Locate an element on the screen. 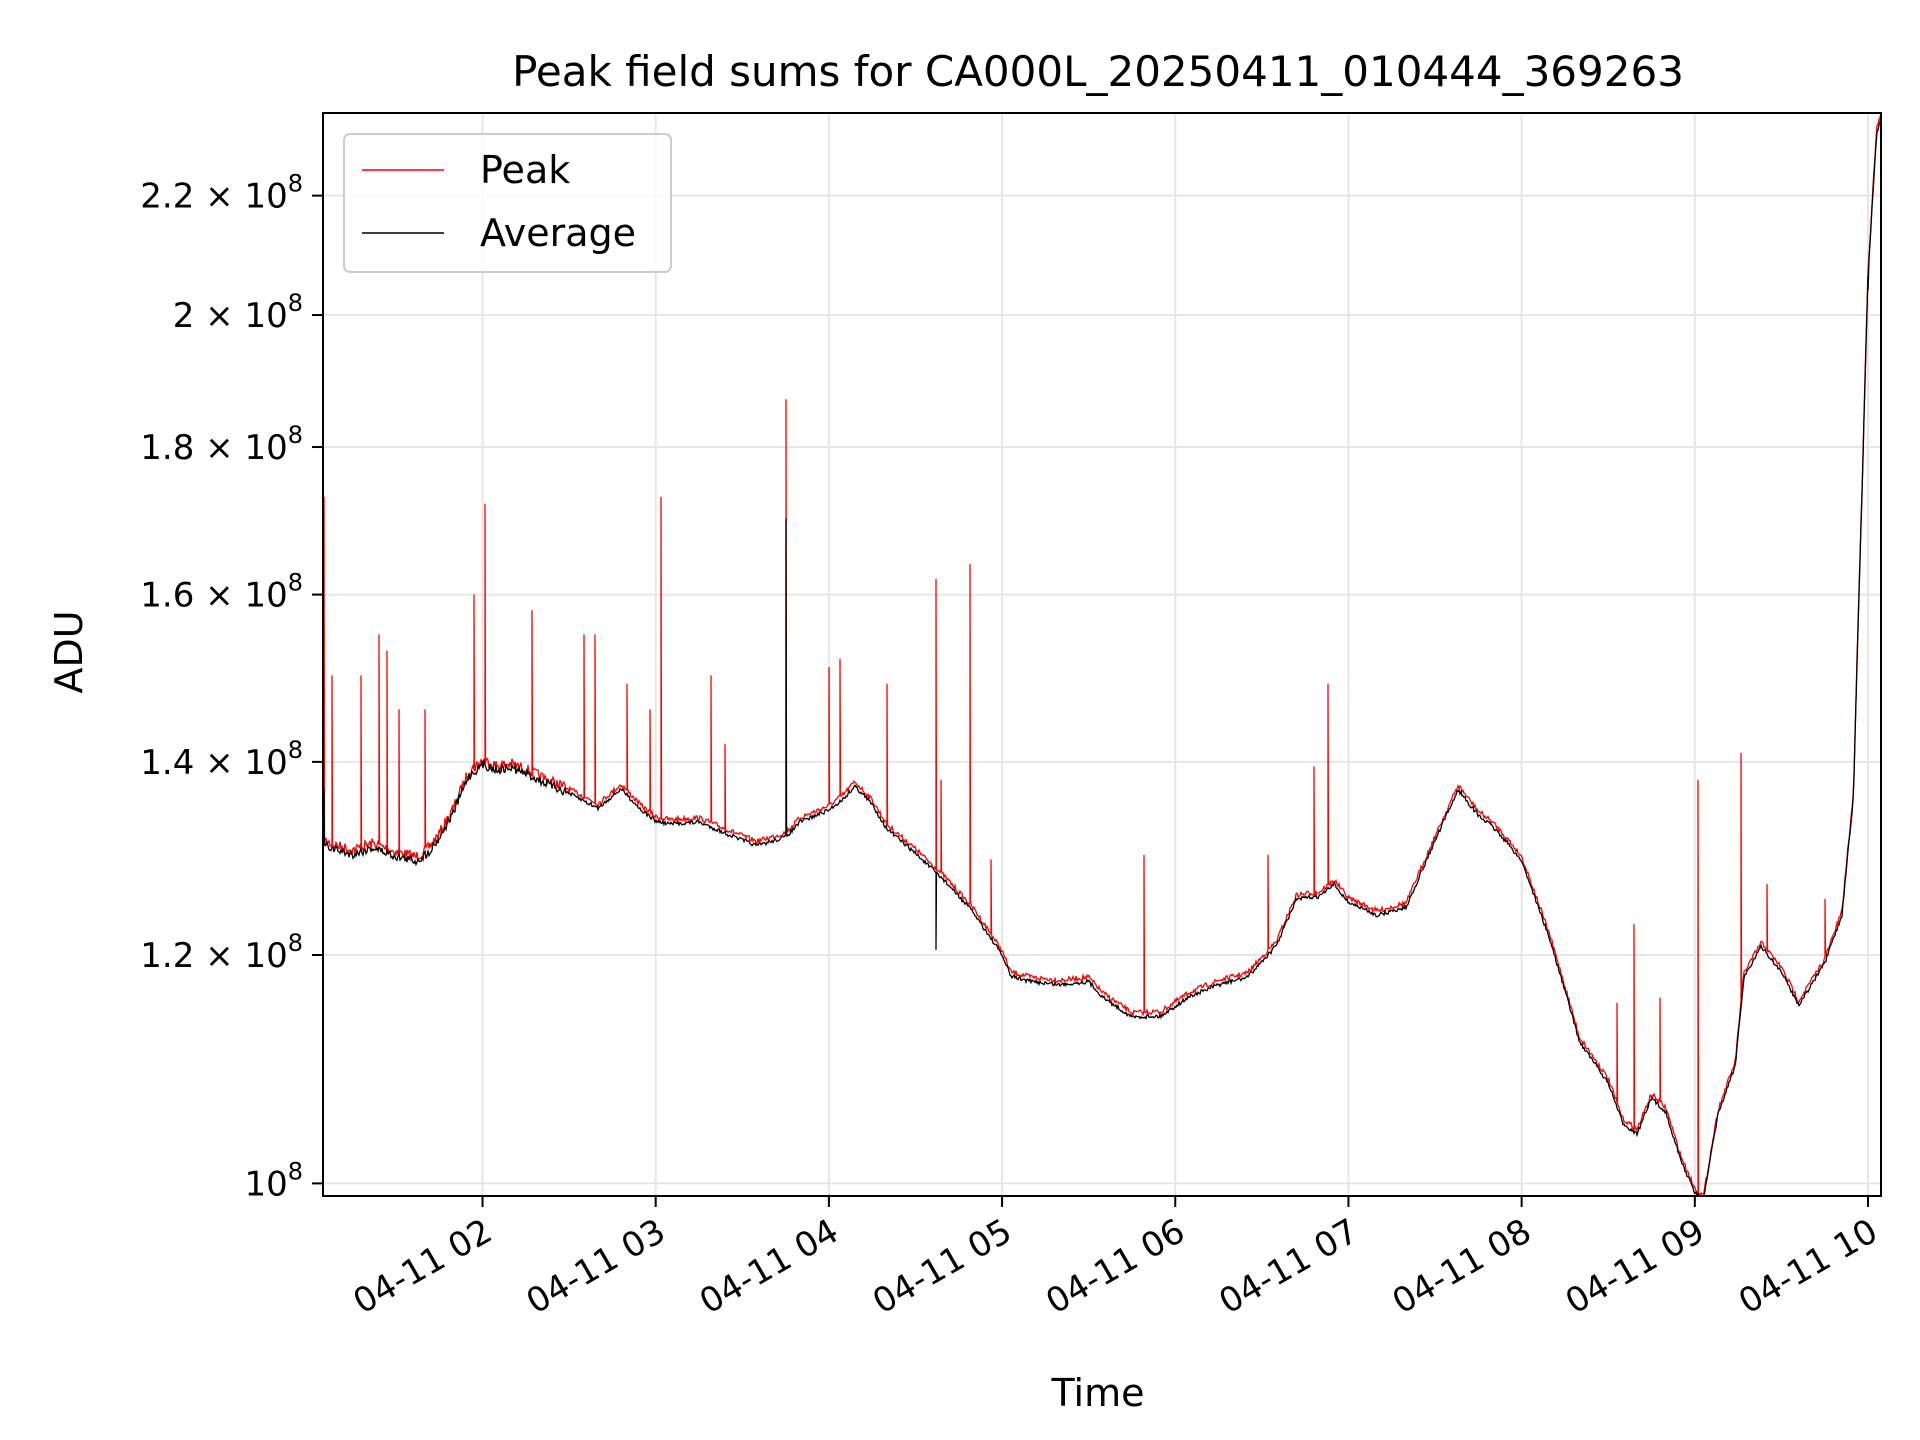 The height and width of the screenshot is (1440, 1920). y-tick-label: 1.8 × 10⁸ is located at coordinates (221, 444).